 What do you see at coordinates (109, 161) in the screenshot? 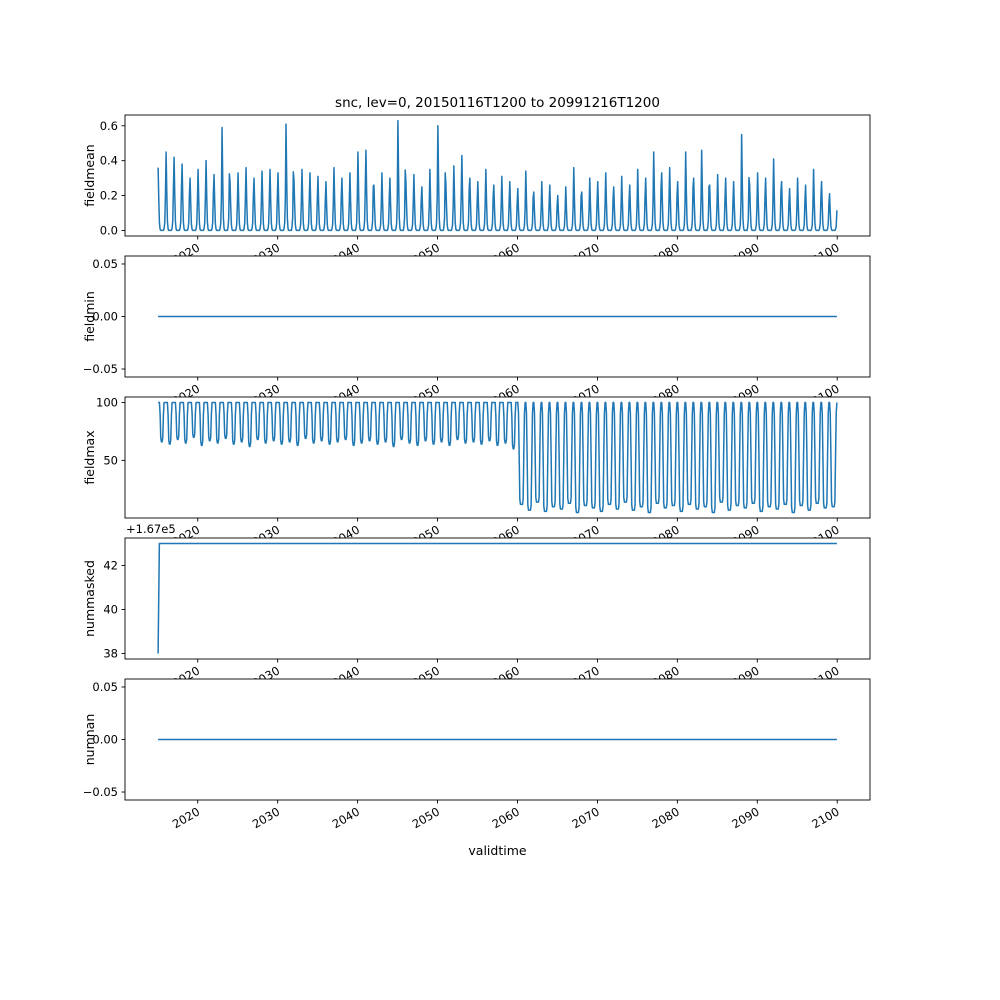
I see `svg-text: 0.4` at bounding box center [109, 161].